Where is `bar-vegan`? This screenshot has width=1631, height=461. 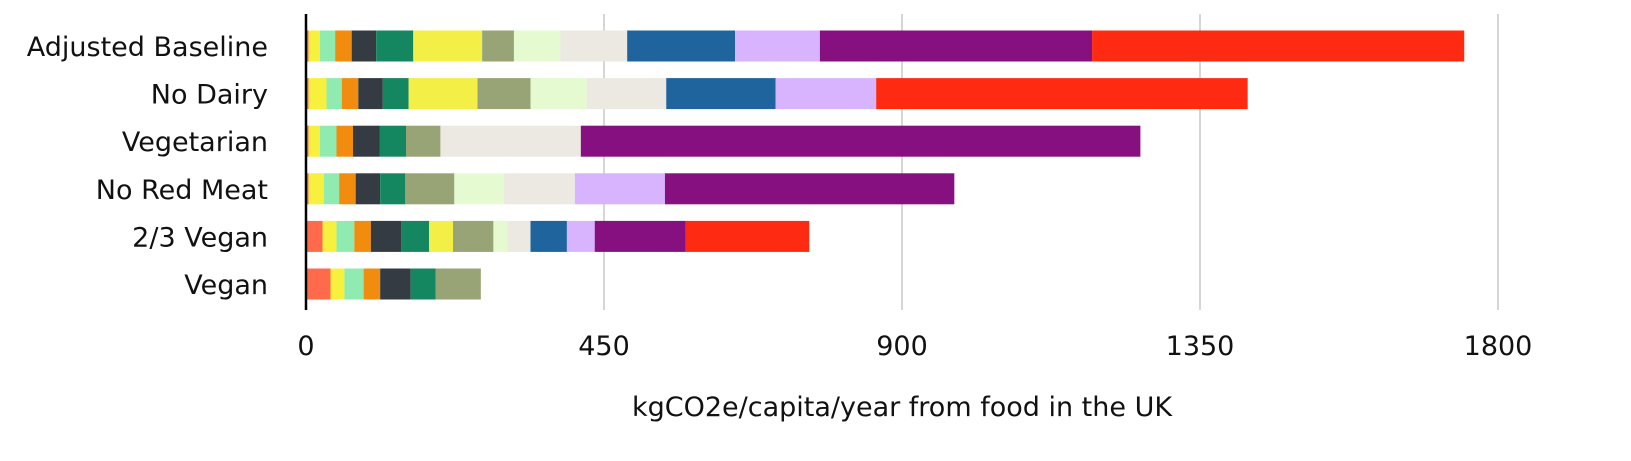 bar-vegan is located at coordinates (393, 284).